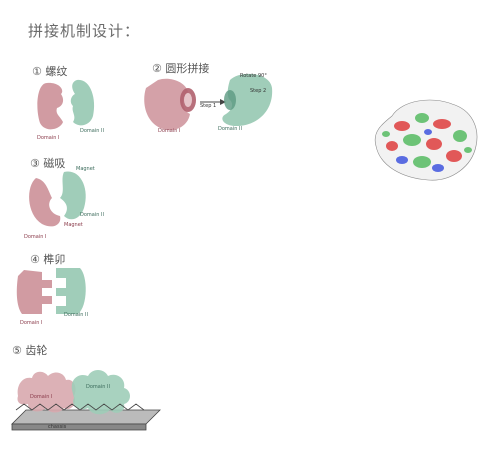 The image size is (503, 456). Describe the element at coordinates (30, 350) in the screenshot. I see `section-heading-gear: ⑤ 齿轮` at that location.